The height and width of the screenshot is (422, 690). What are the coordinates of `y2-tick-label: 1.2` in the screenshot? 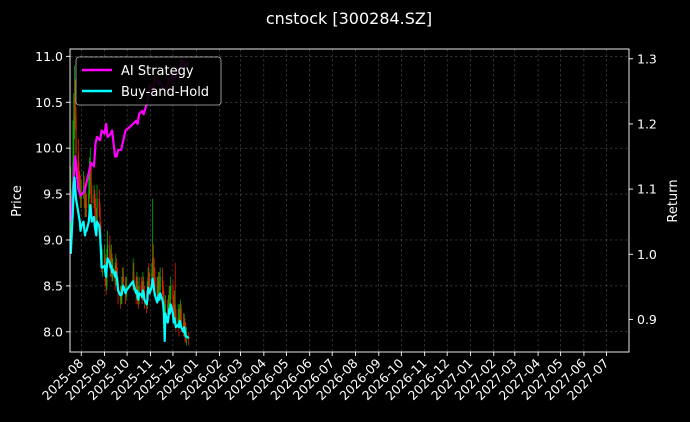 It's located at (647, 123).